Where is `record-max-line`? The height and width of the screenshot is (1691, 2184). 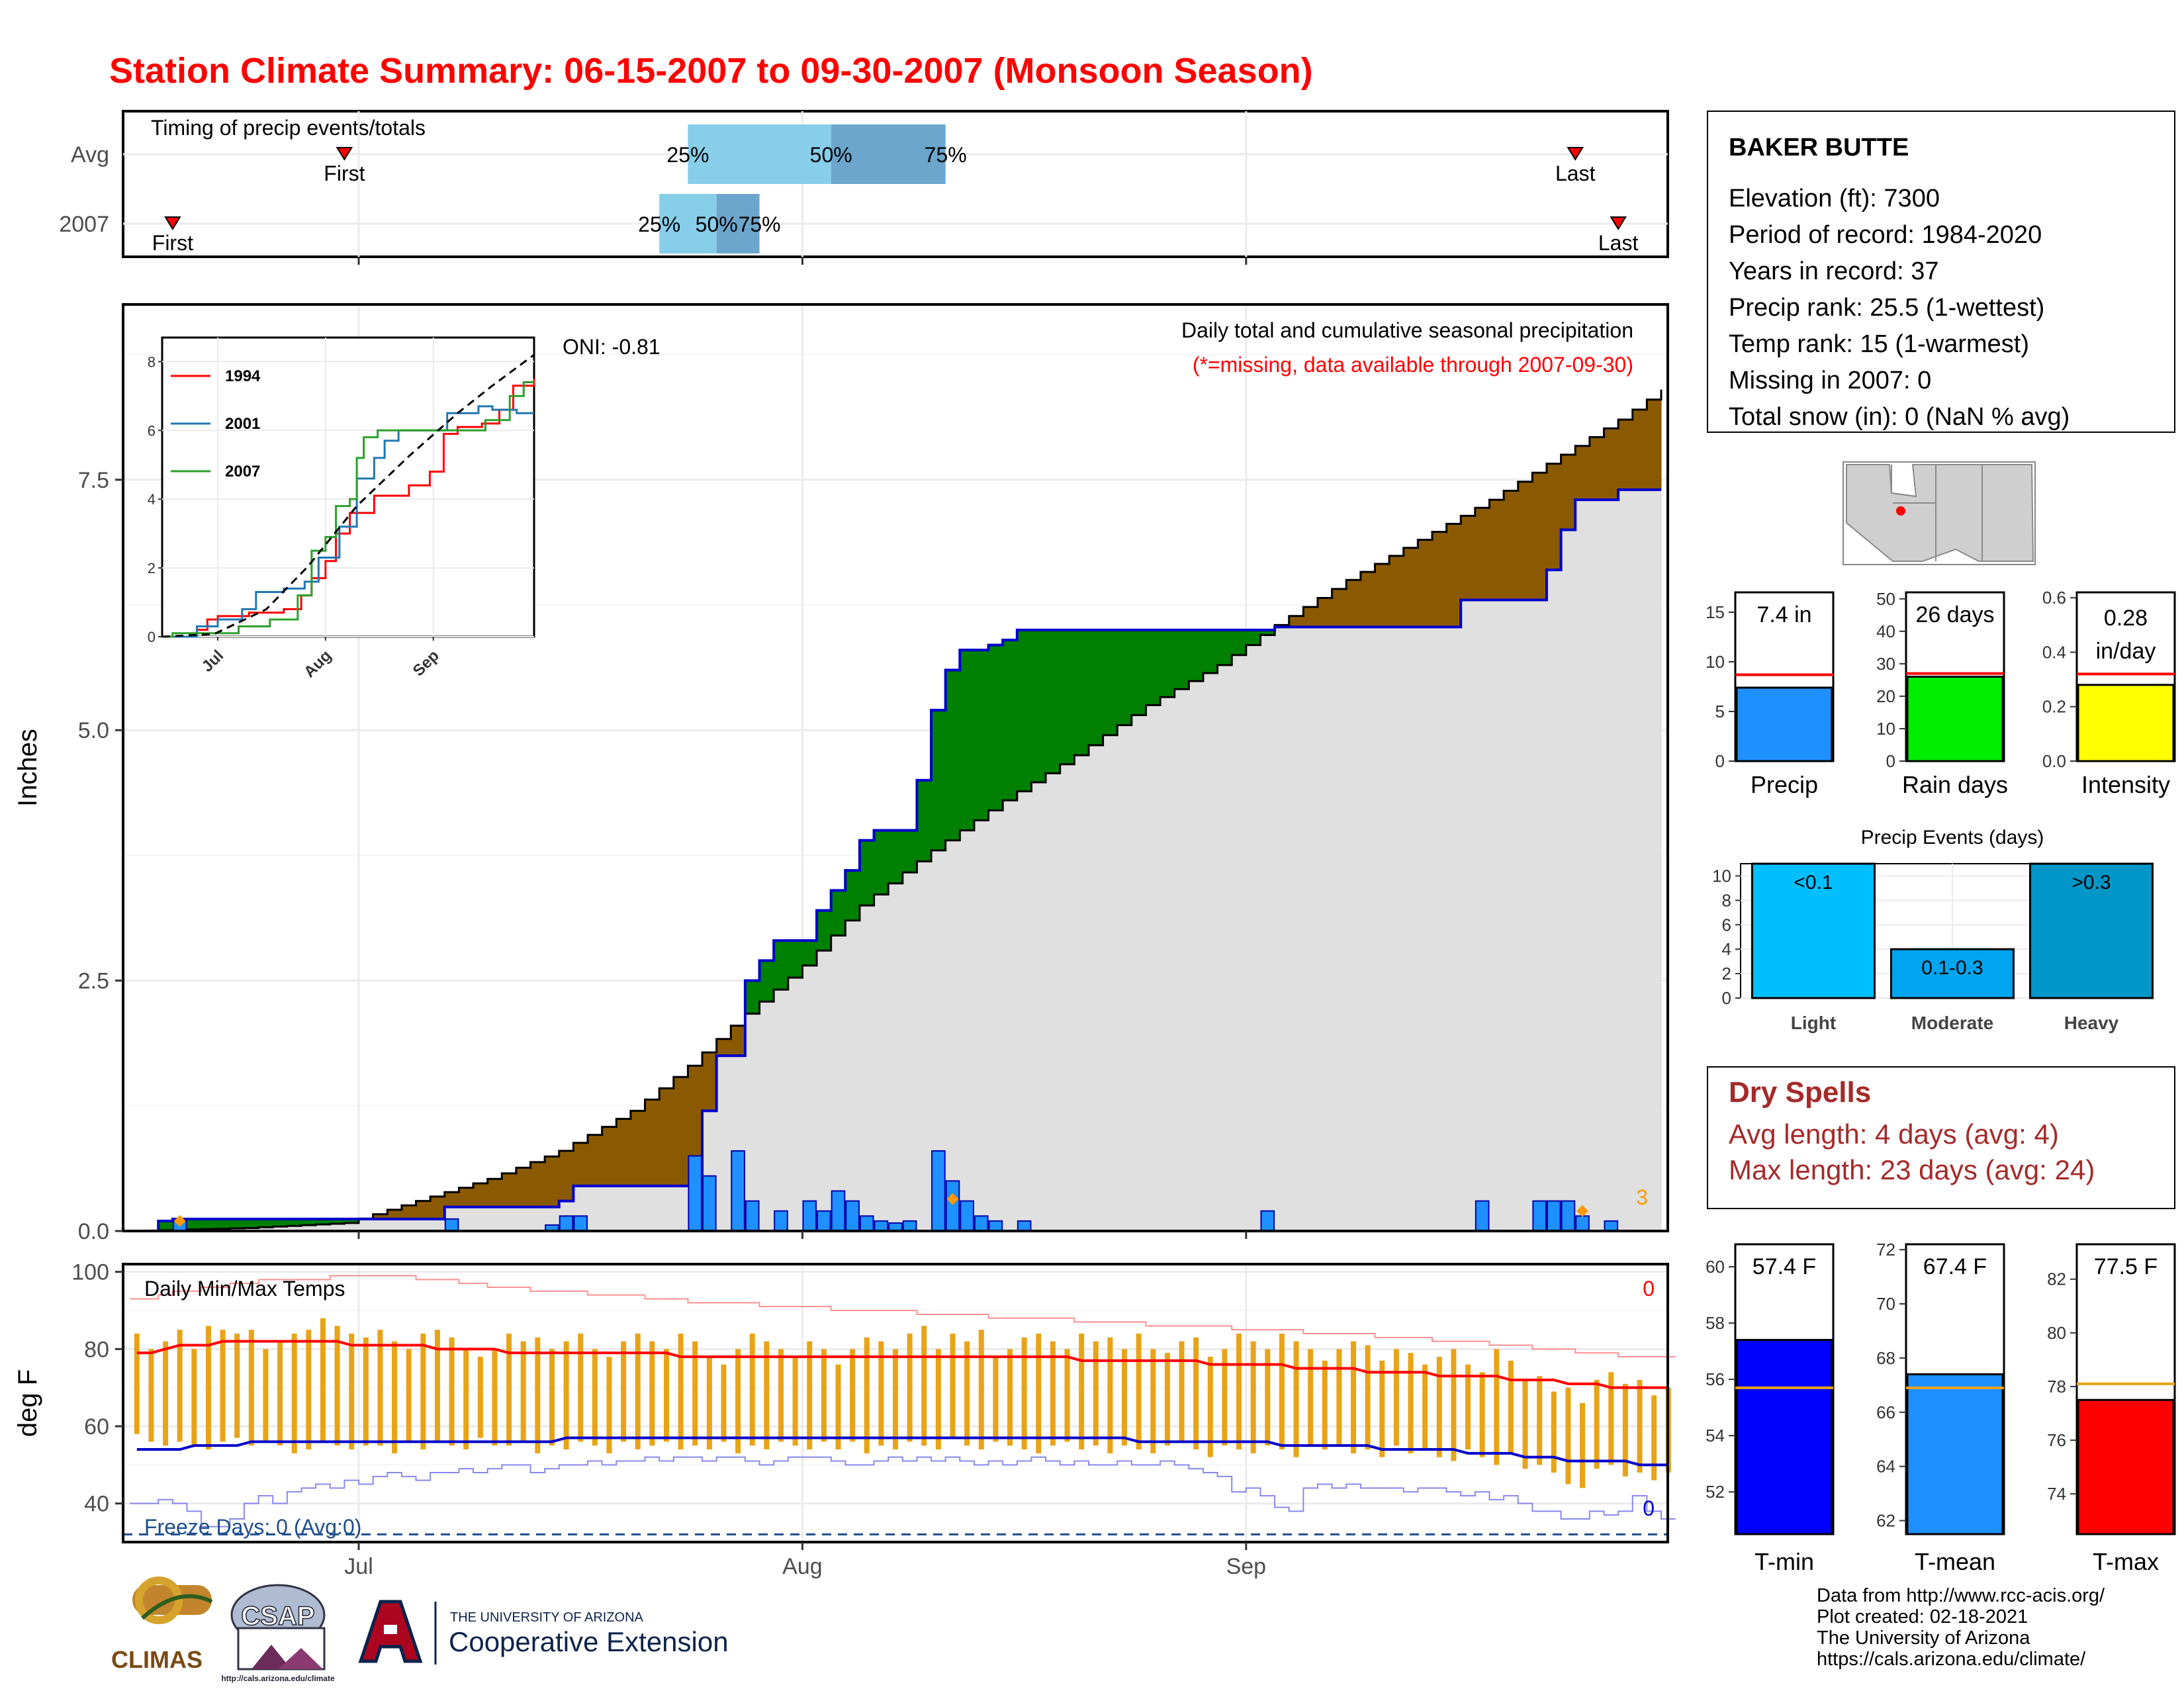 record-max-line is located at coordinates (903, 1316).